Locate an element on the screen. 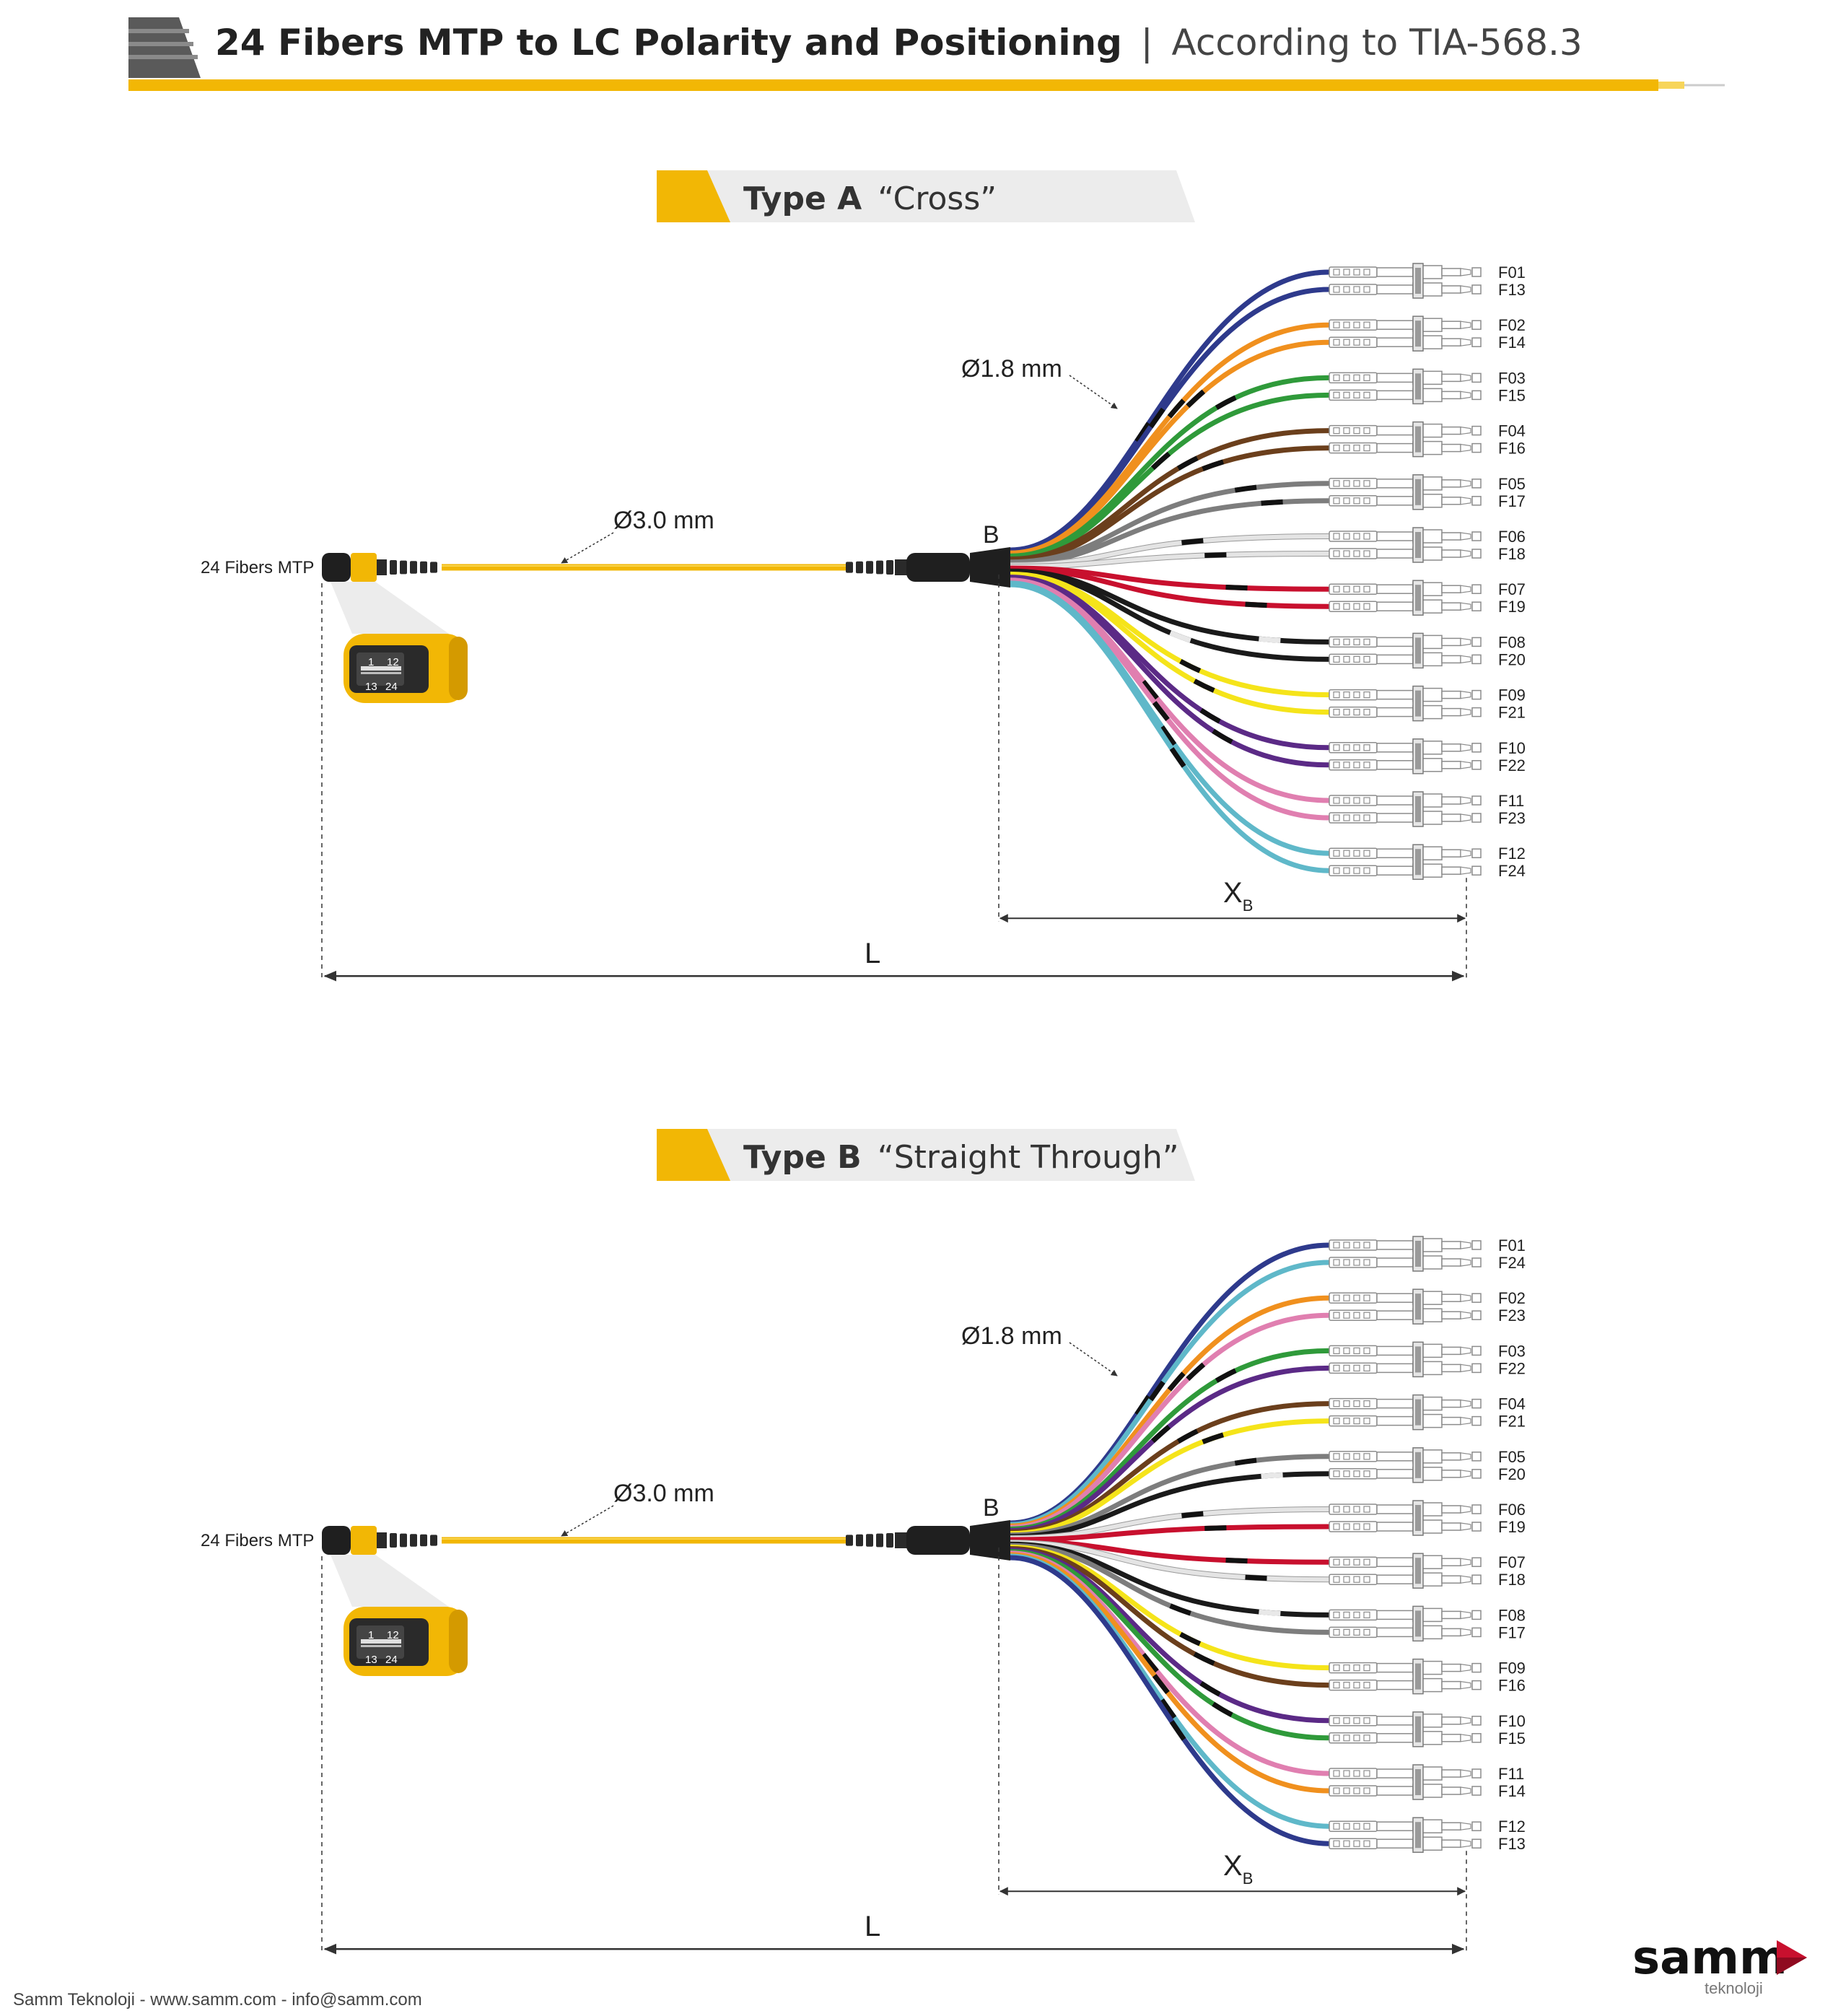 This screenshot has height=2016, width=1833. end-face-shade is located at coordinates (458, 668).